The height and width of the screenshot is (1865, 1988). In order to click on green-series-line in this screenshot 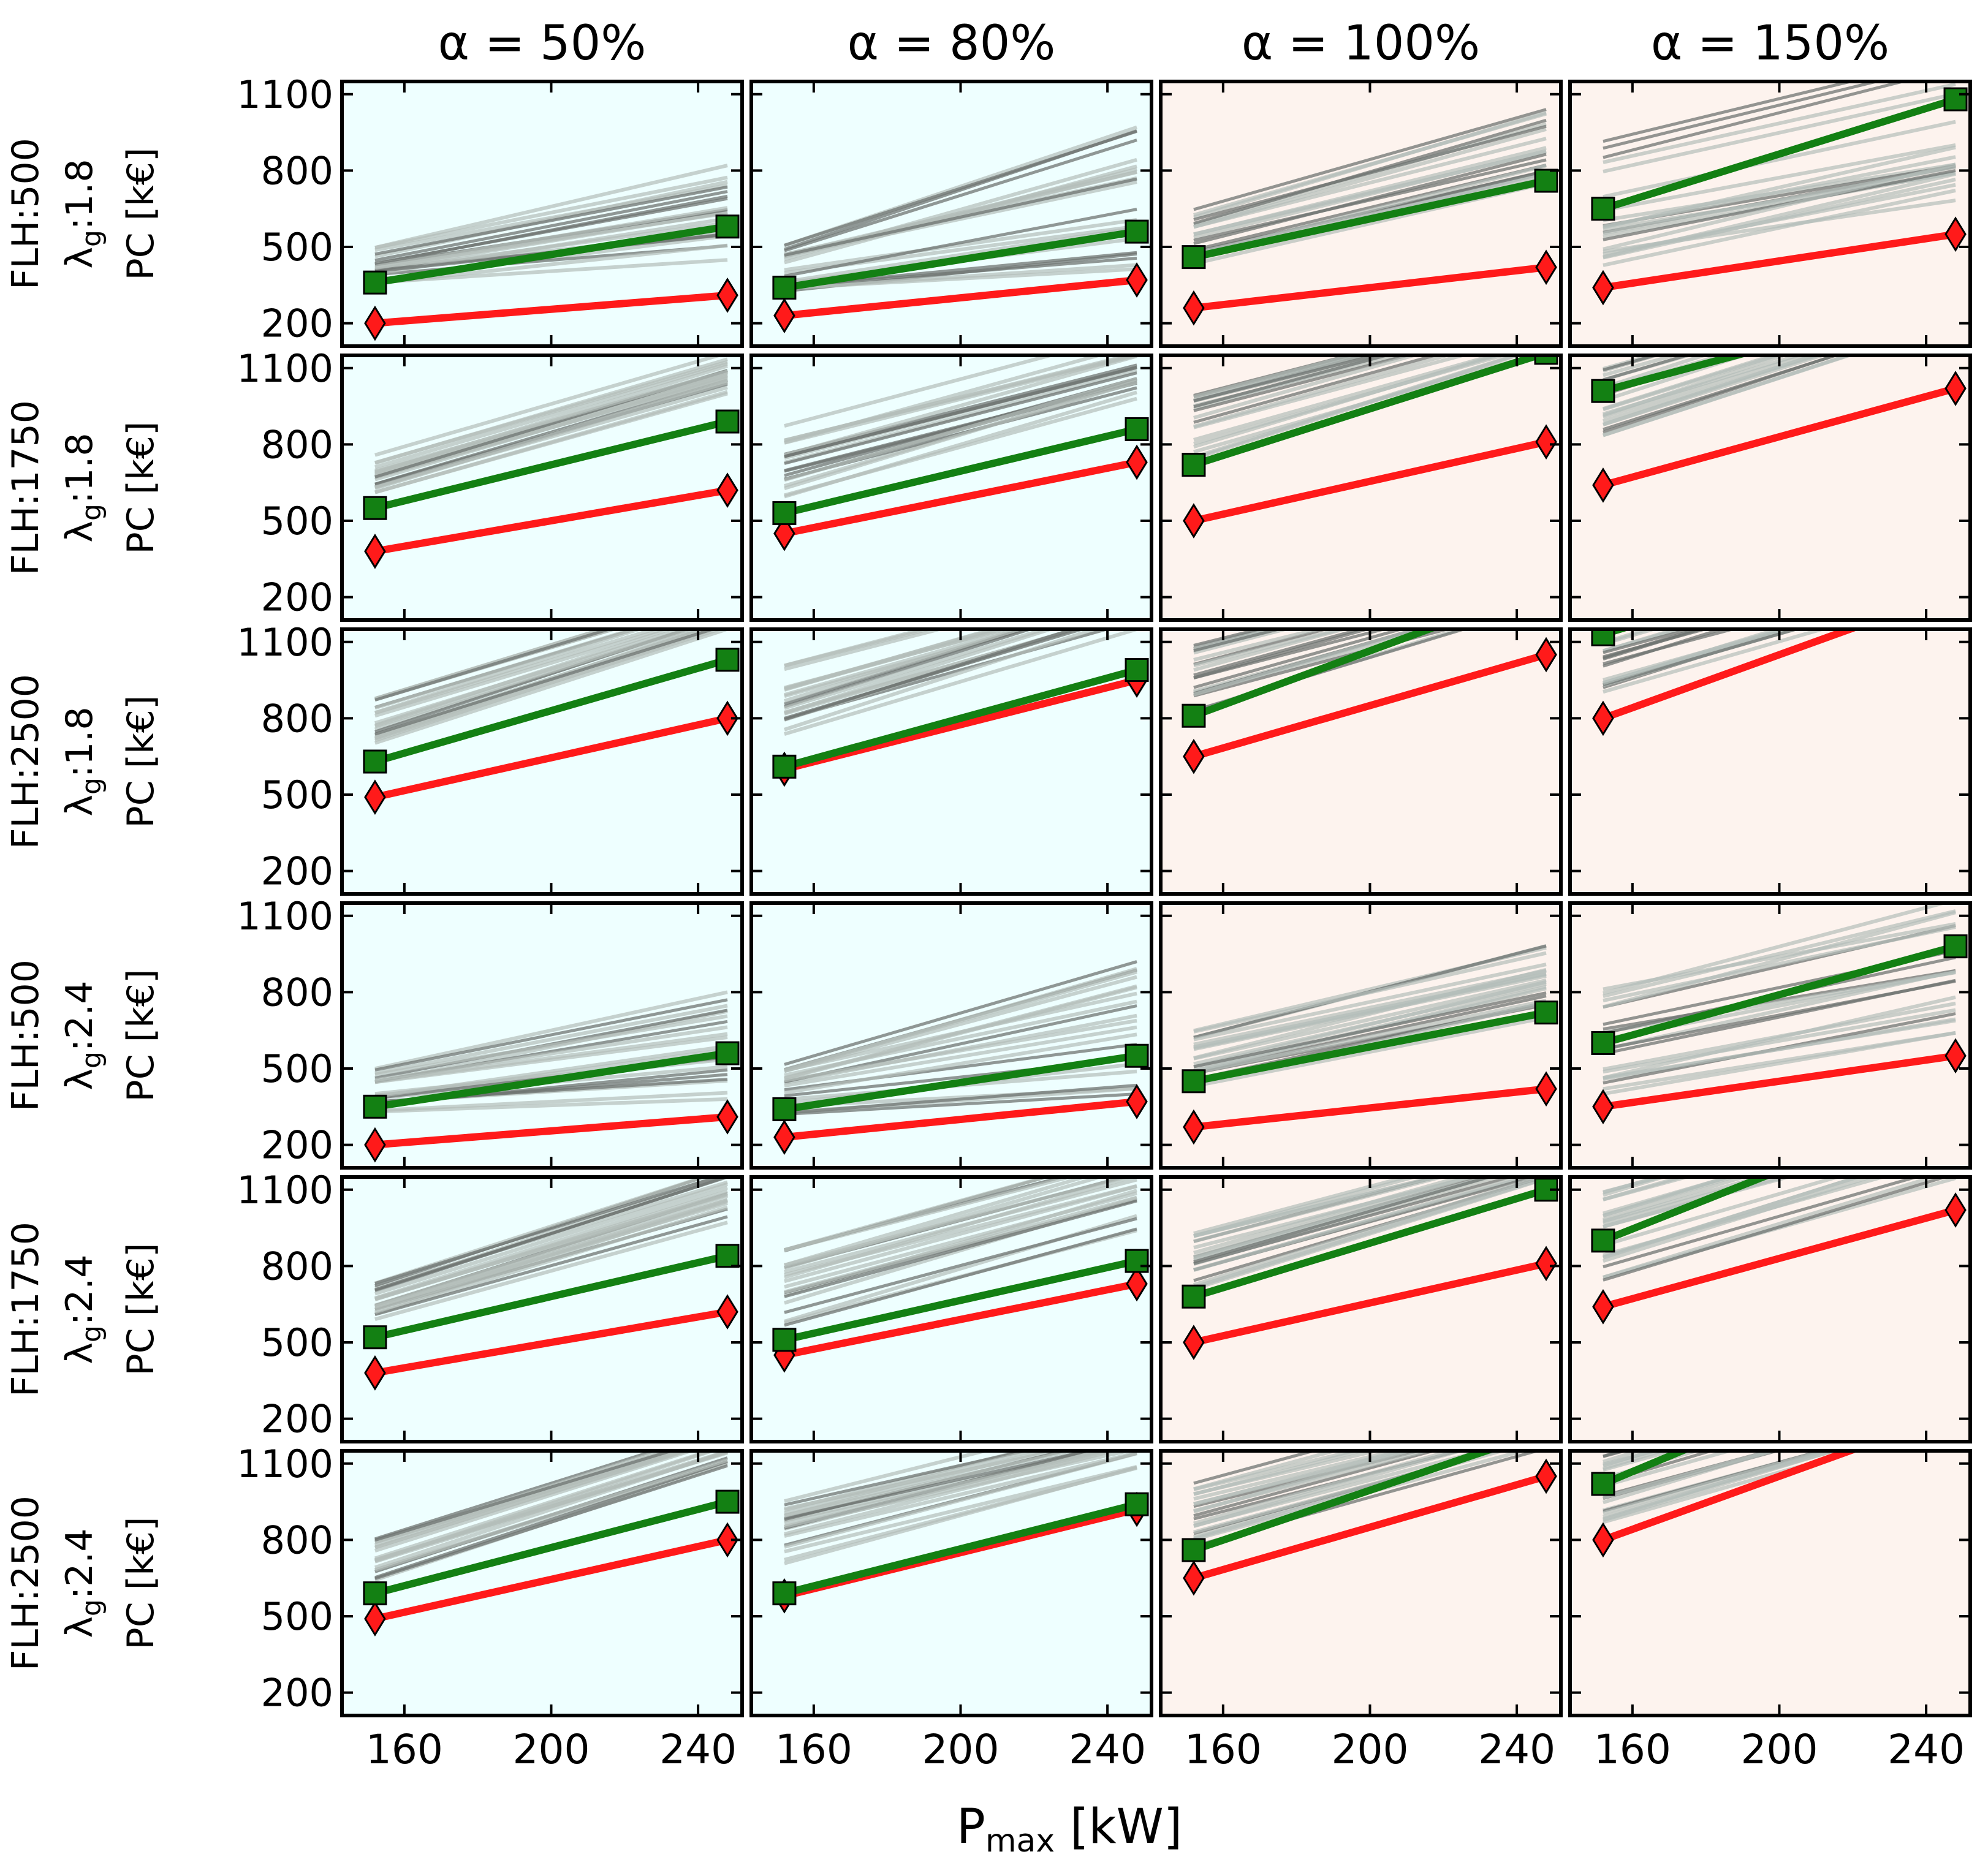, I will do `click(551, 1081)`.